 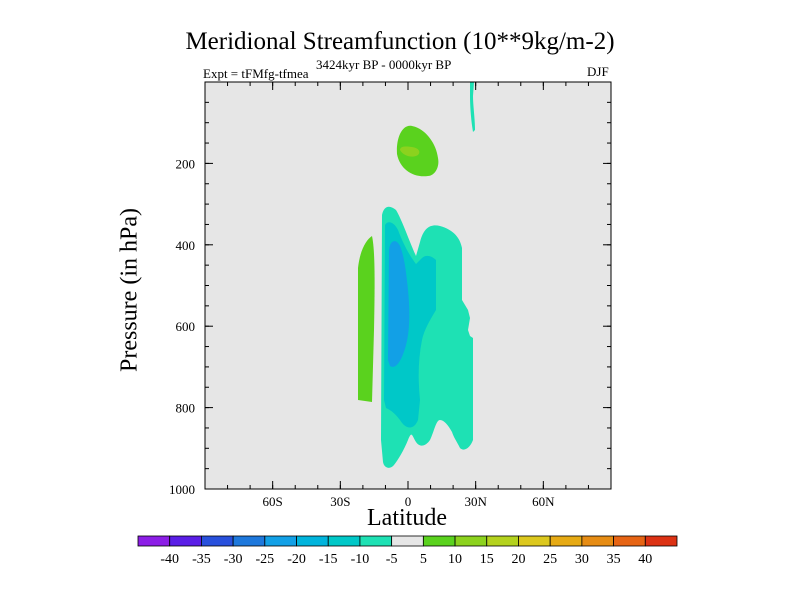 What do you see at coordinates (645, 559) in the screenshot?
I see `colorbar-label: 40` at bounding box center [645, 559].